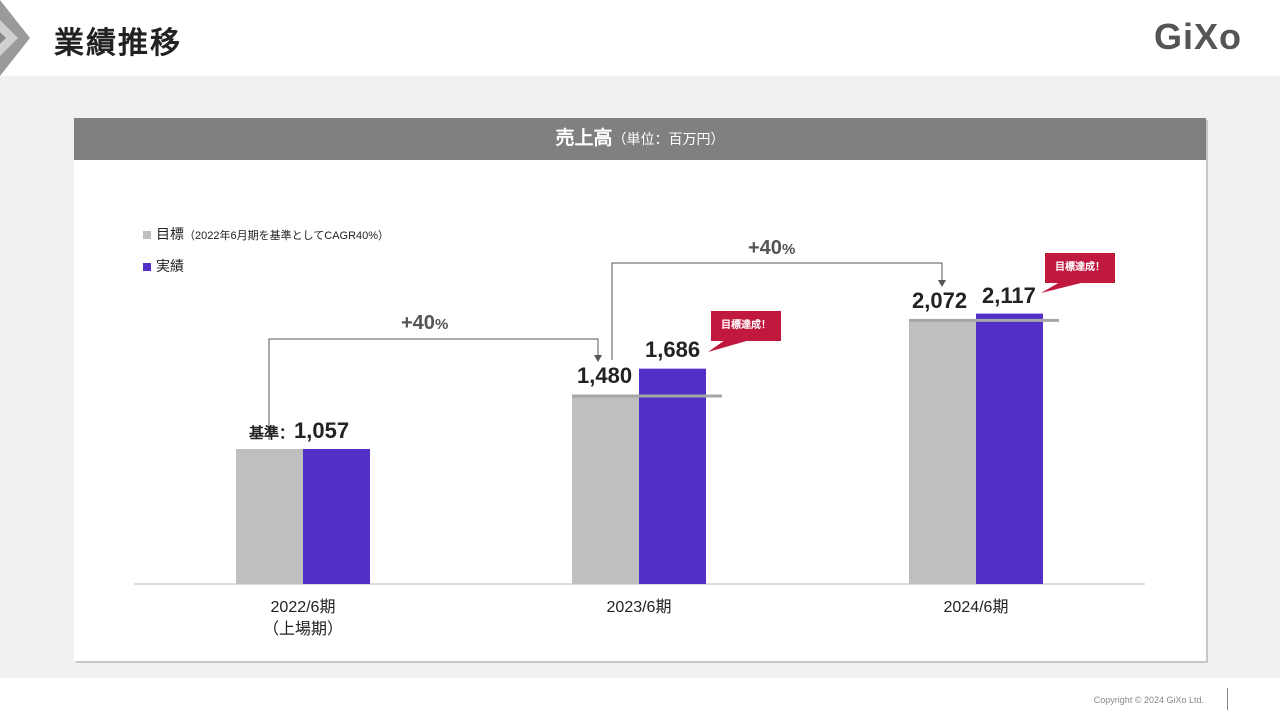 This screenshot has height=720, width=1280. What do you see at coordinates (640, 699) in the screenshot?
I see `footer: Copyright © 2024 GiXo Ltd.` at bounding box center [640, 699].